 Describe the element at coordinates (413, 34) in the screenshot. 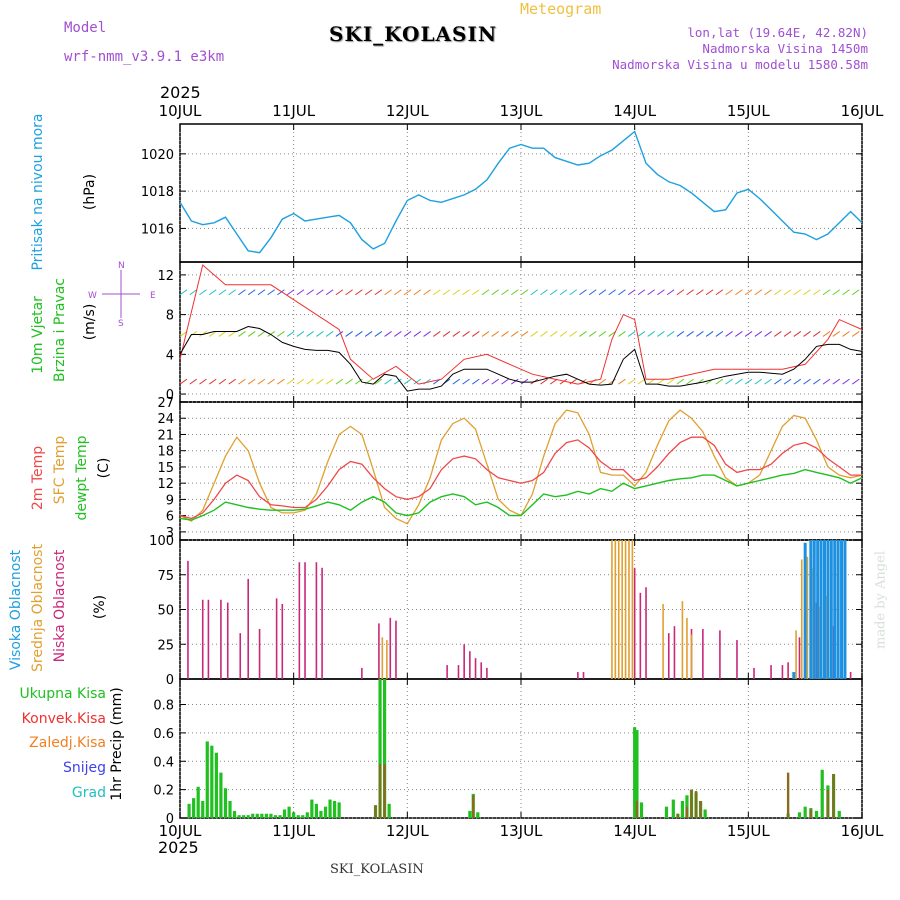

I see `page-title: SKI_KOLASIN` at that location.